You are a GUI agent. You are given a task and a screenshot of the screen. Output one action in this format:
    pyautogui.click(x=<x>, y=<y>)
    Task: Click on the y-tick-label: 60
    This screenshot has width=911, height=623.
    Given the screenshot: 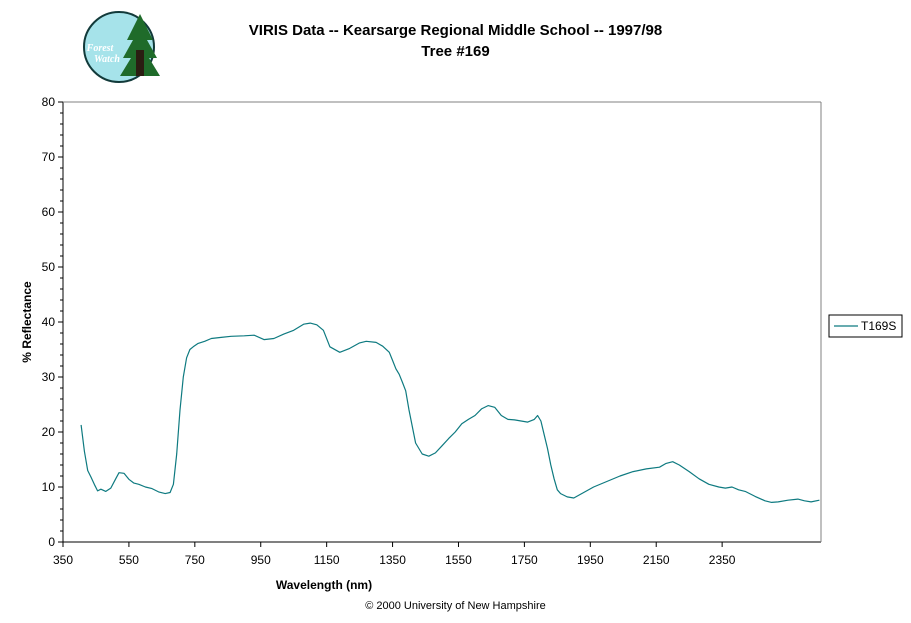 What is the action you would take?
    pyautogui.click(x=49, y=212)
    